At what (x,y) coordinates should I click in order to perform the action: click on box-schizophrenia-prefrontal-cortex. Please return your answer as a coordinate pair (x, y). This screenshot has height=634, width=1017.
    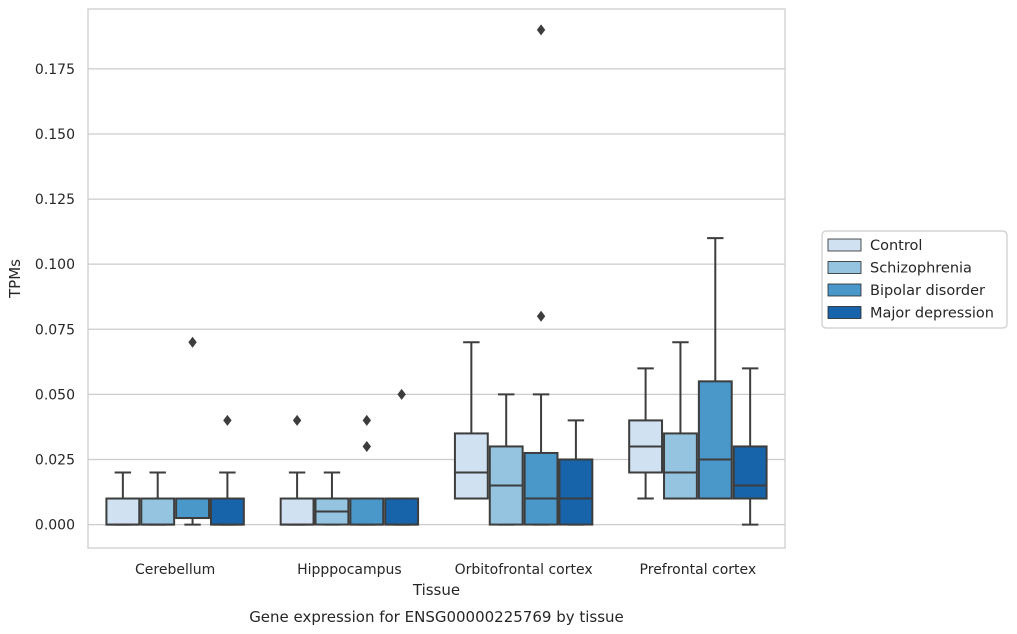
    Looking at the image, I should click on (680, 420).